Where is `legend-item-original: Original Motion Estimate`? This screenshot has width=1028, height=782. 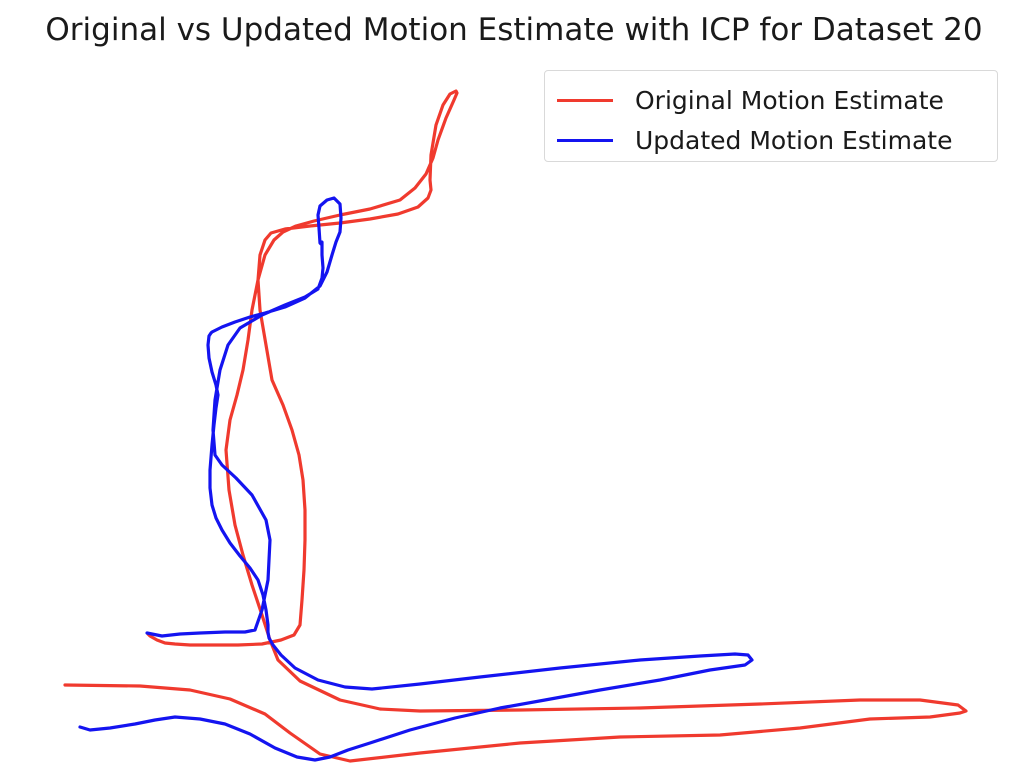 legend-item-original: Original Motion Estimate is located at coordinates (771, 101).